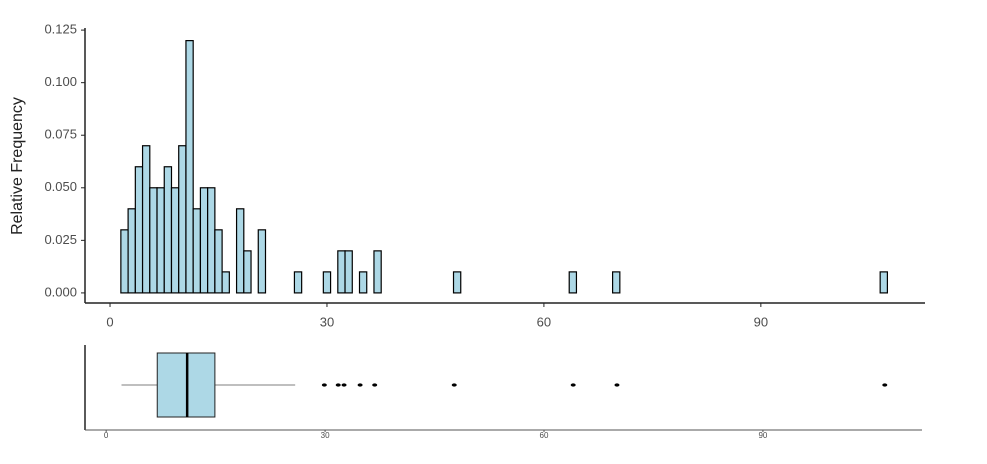 Image resolution: width=987 pixels, height=464 pixels. What do you see at coordinates (17, 166) in the screenshot?
I see `y-axis-label: Relative Frequency` at bounding box center [17, 166].